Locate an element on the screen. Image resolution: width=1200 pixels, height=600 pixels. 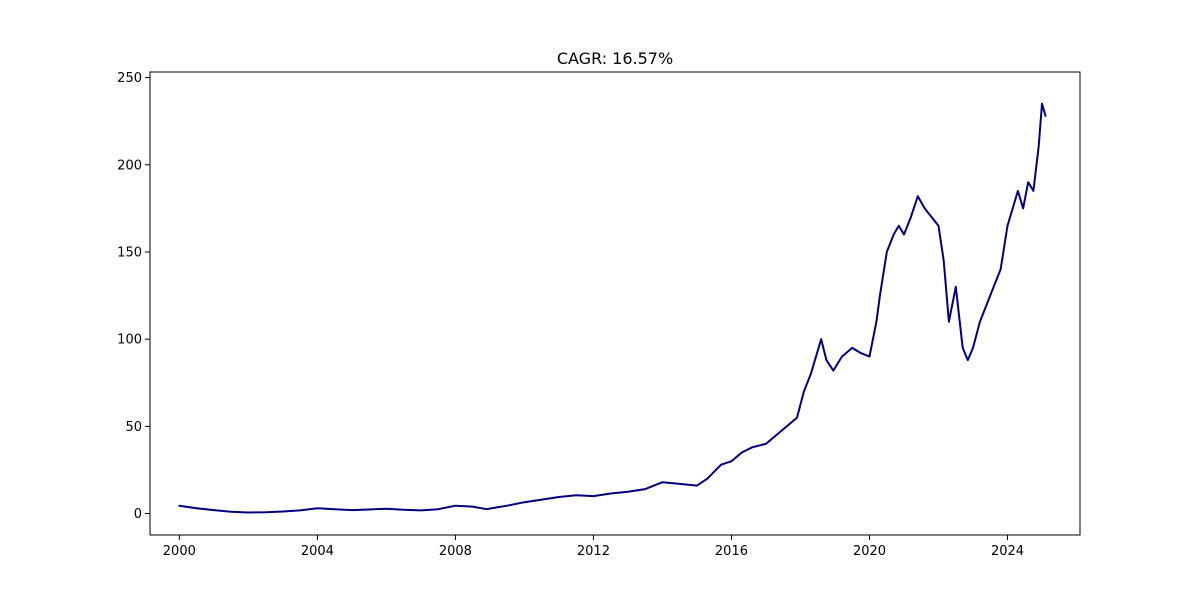
x-tick-label: 2020 is located at coordinates (869, 551).